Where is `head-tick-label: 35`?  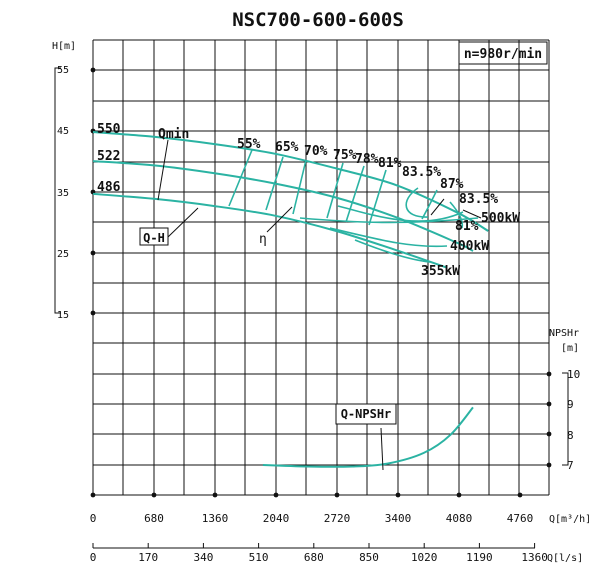
head-tick-label: 35 is located at coordinates (63, 193).